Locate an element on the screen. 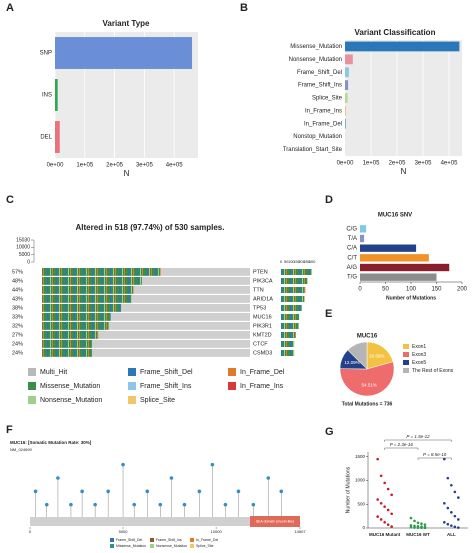  x-tick-label: 300 is located at coordinates (312, 261).